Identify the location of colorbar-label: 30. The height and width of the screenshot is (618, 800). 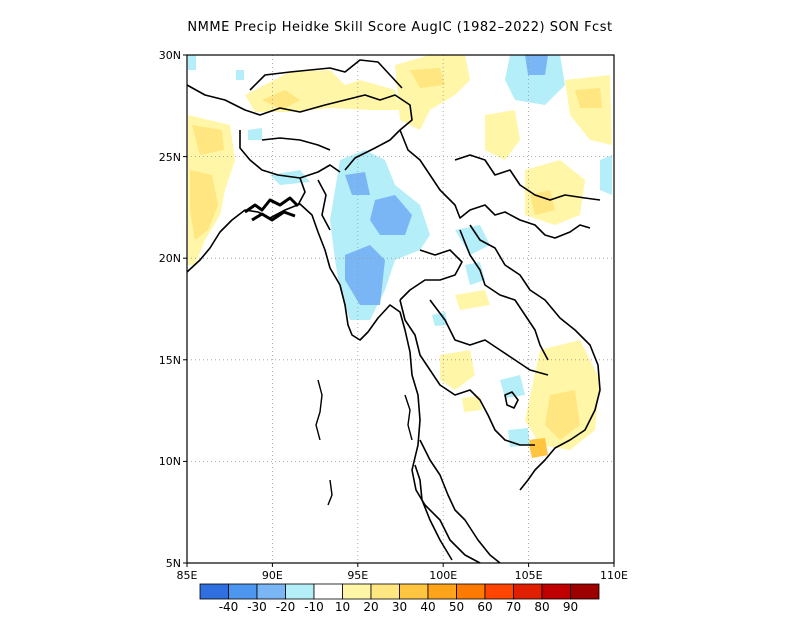
(399, 607).